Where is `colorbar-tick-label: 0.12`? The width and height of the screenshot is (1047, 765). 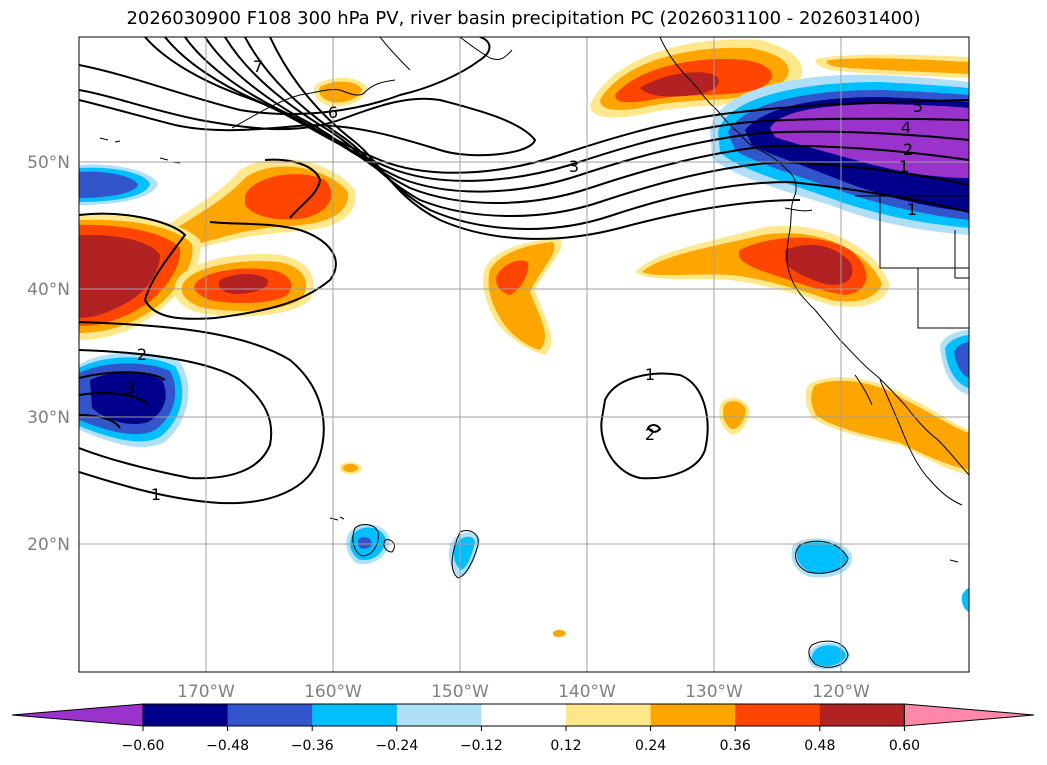
colorbar-tick-label: 0.12 is located at coordinates (565, 746).